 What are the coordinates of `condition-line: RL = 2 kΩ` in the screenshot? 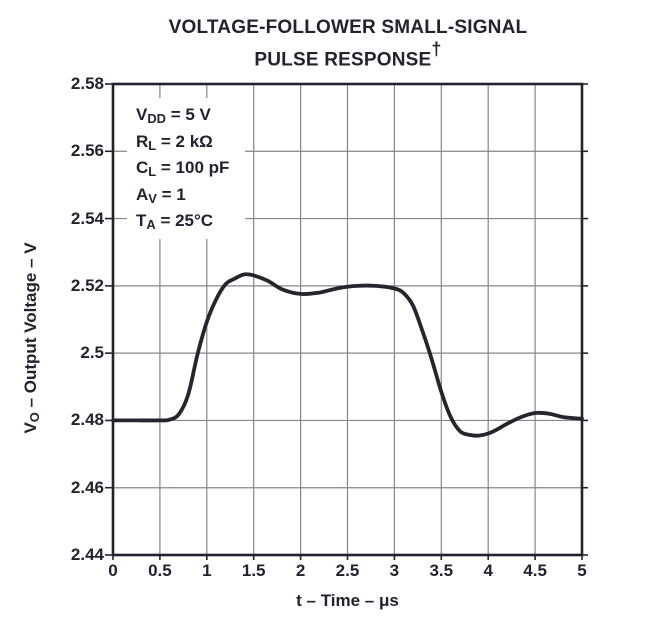 It's located at (182, 142).